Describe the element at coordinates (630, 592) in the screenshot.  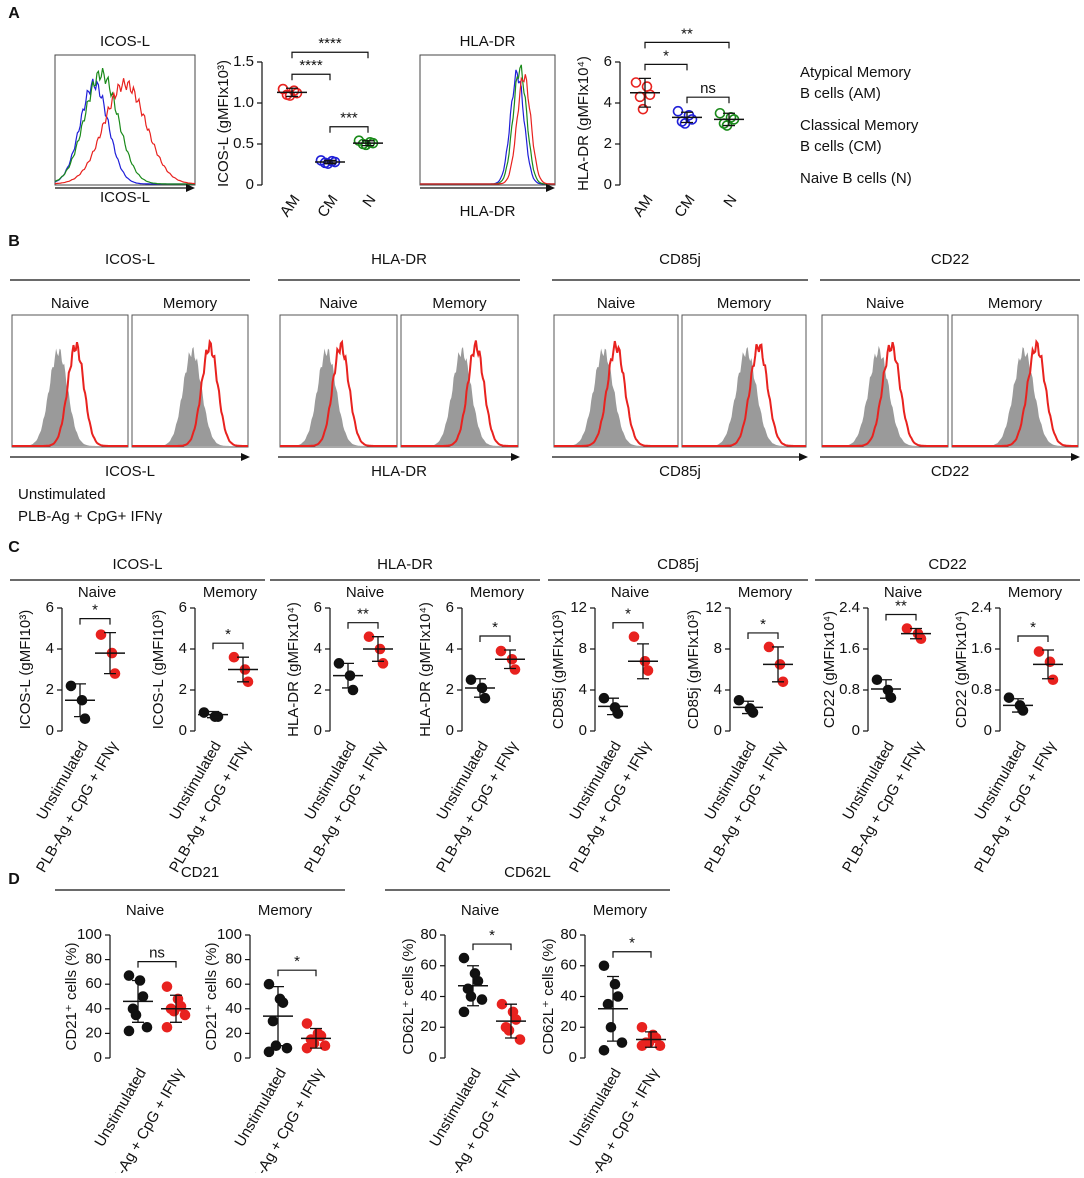
I see `plot-subtitle: Naive` at that location.